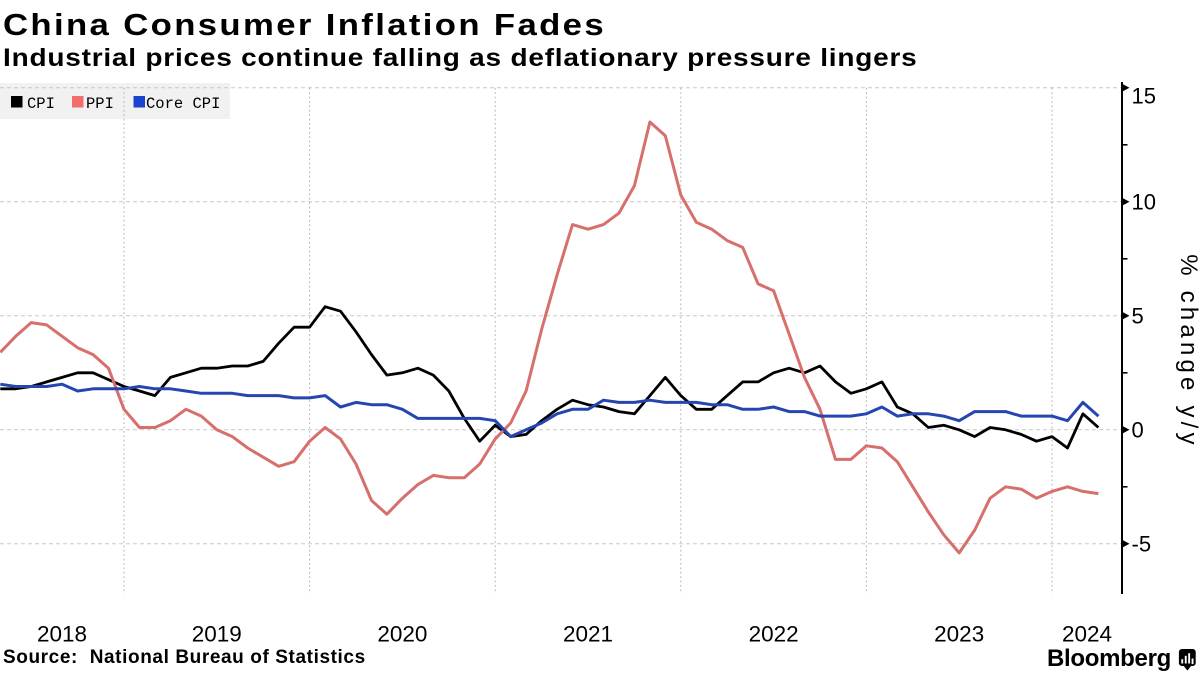 This screenshot has width=1200, height=675. Describe the element at coordinates (217, 634) in the screenshot. I see `svg-text: 2019` at that location.